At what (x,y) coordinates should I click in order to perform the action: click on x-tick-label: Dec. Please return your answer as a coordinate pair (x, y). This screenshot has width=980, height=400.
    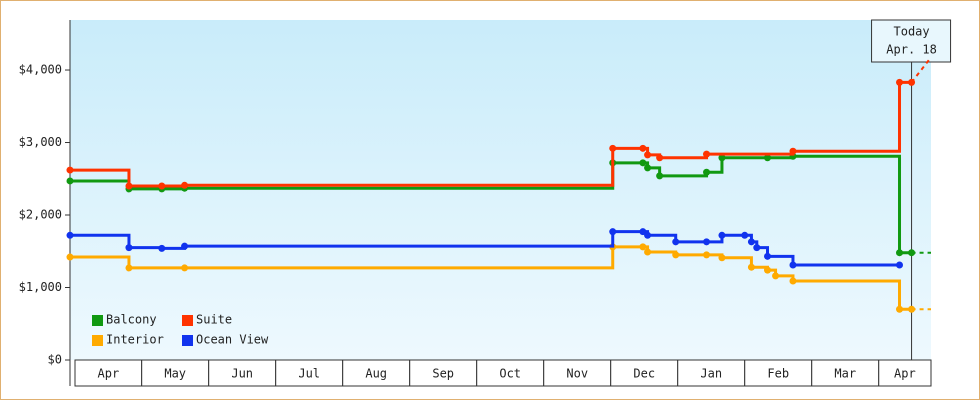
    Looking at the image, I should click on (644, 374).